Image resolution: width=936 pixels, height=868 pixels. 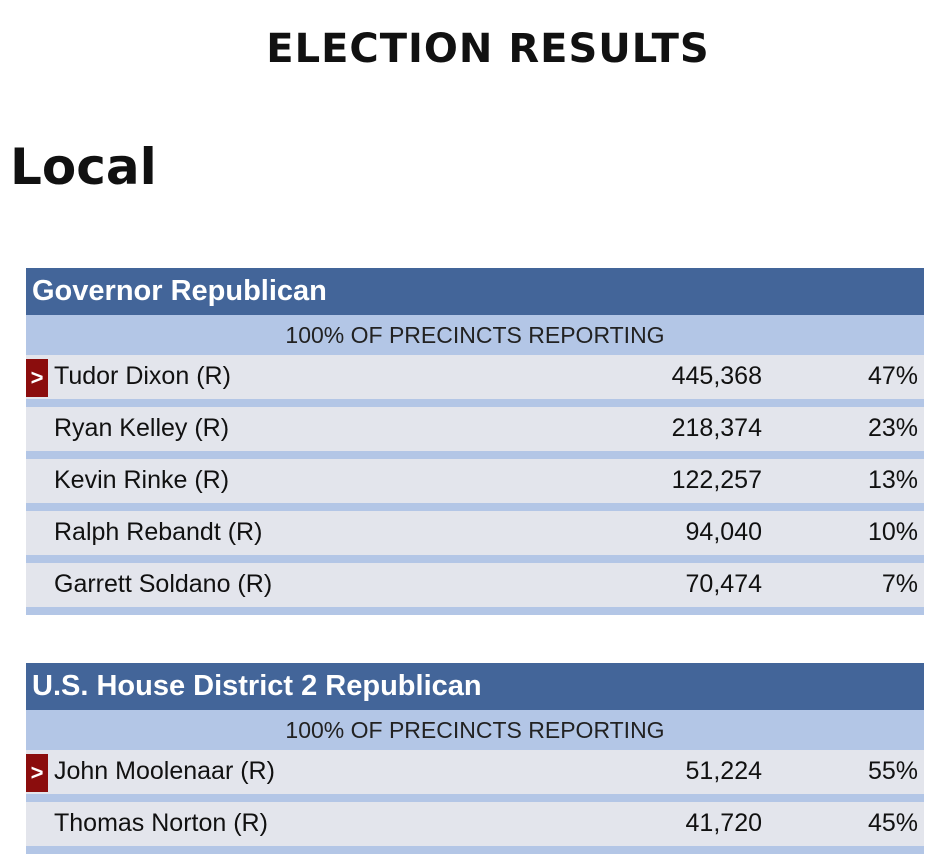 I want to click on candidate-votes: 70,474, so click(x=723, y=584).